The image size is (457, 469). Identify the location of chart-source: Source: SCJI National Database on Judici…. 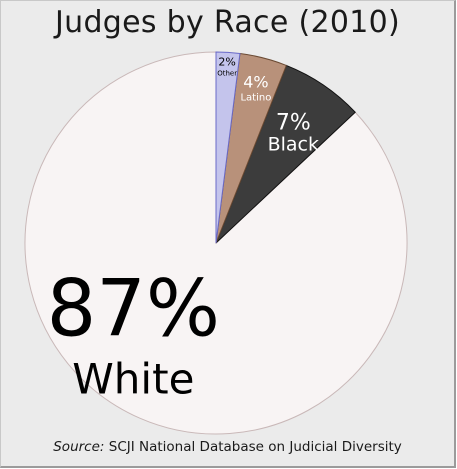
(227, 447).